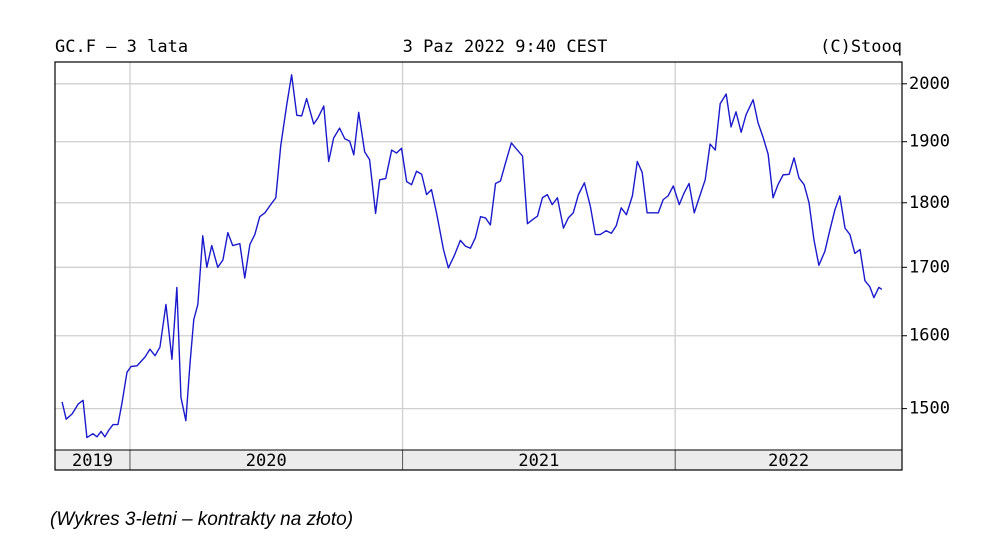  What do you see at coordinates (92, 461) in the screenshot?
I see `x-tick-label: 2019` at bounding box center [92, 461].